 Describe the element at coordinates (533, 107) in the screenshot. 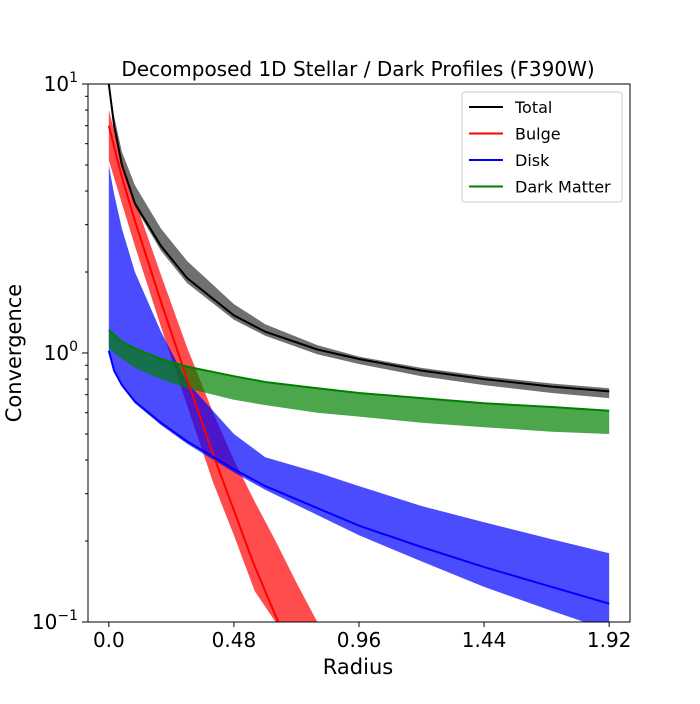

I see `legend-label-total: Total` at that location.